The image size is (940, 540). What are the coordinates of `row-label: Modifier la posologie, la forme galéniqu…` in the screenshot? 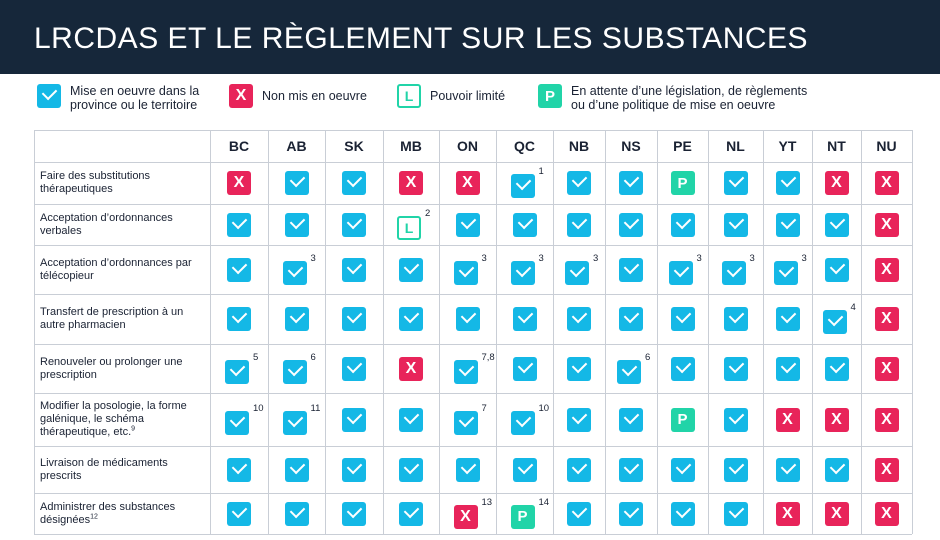 It's located at (122, 419).